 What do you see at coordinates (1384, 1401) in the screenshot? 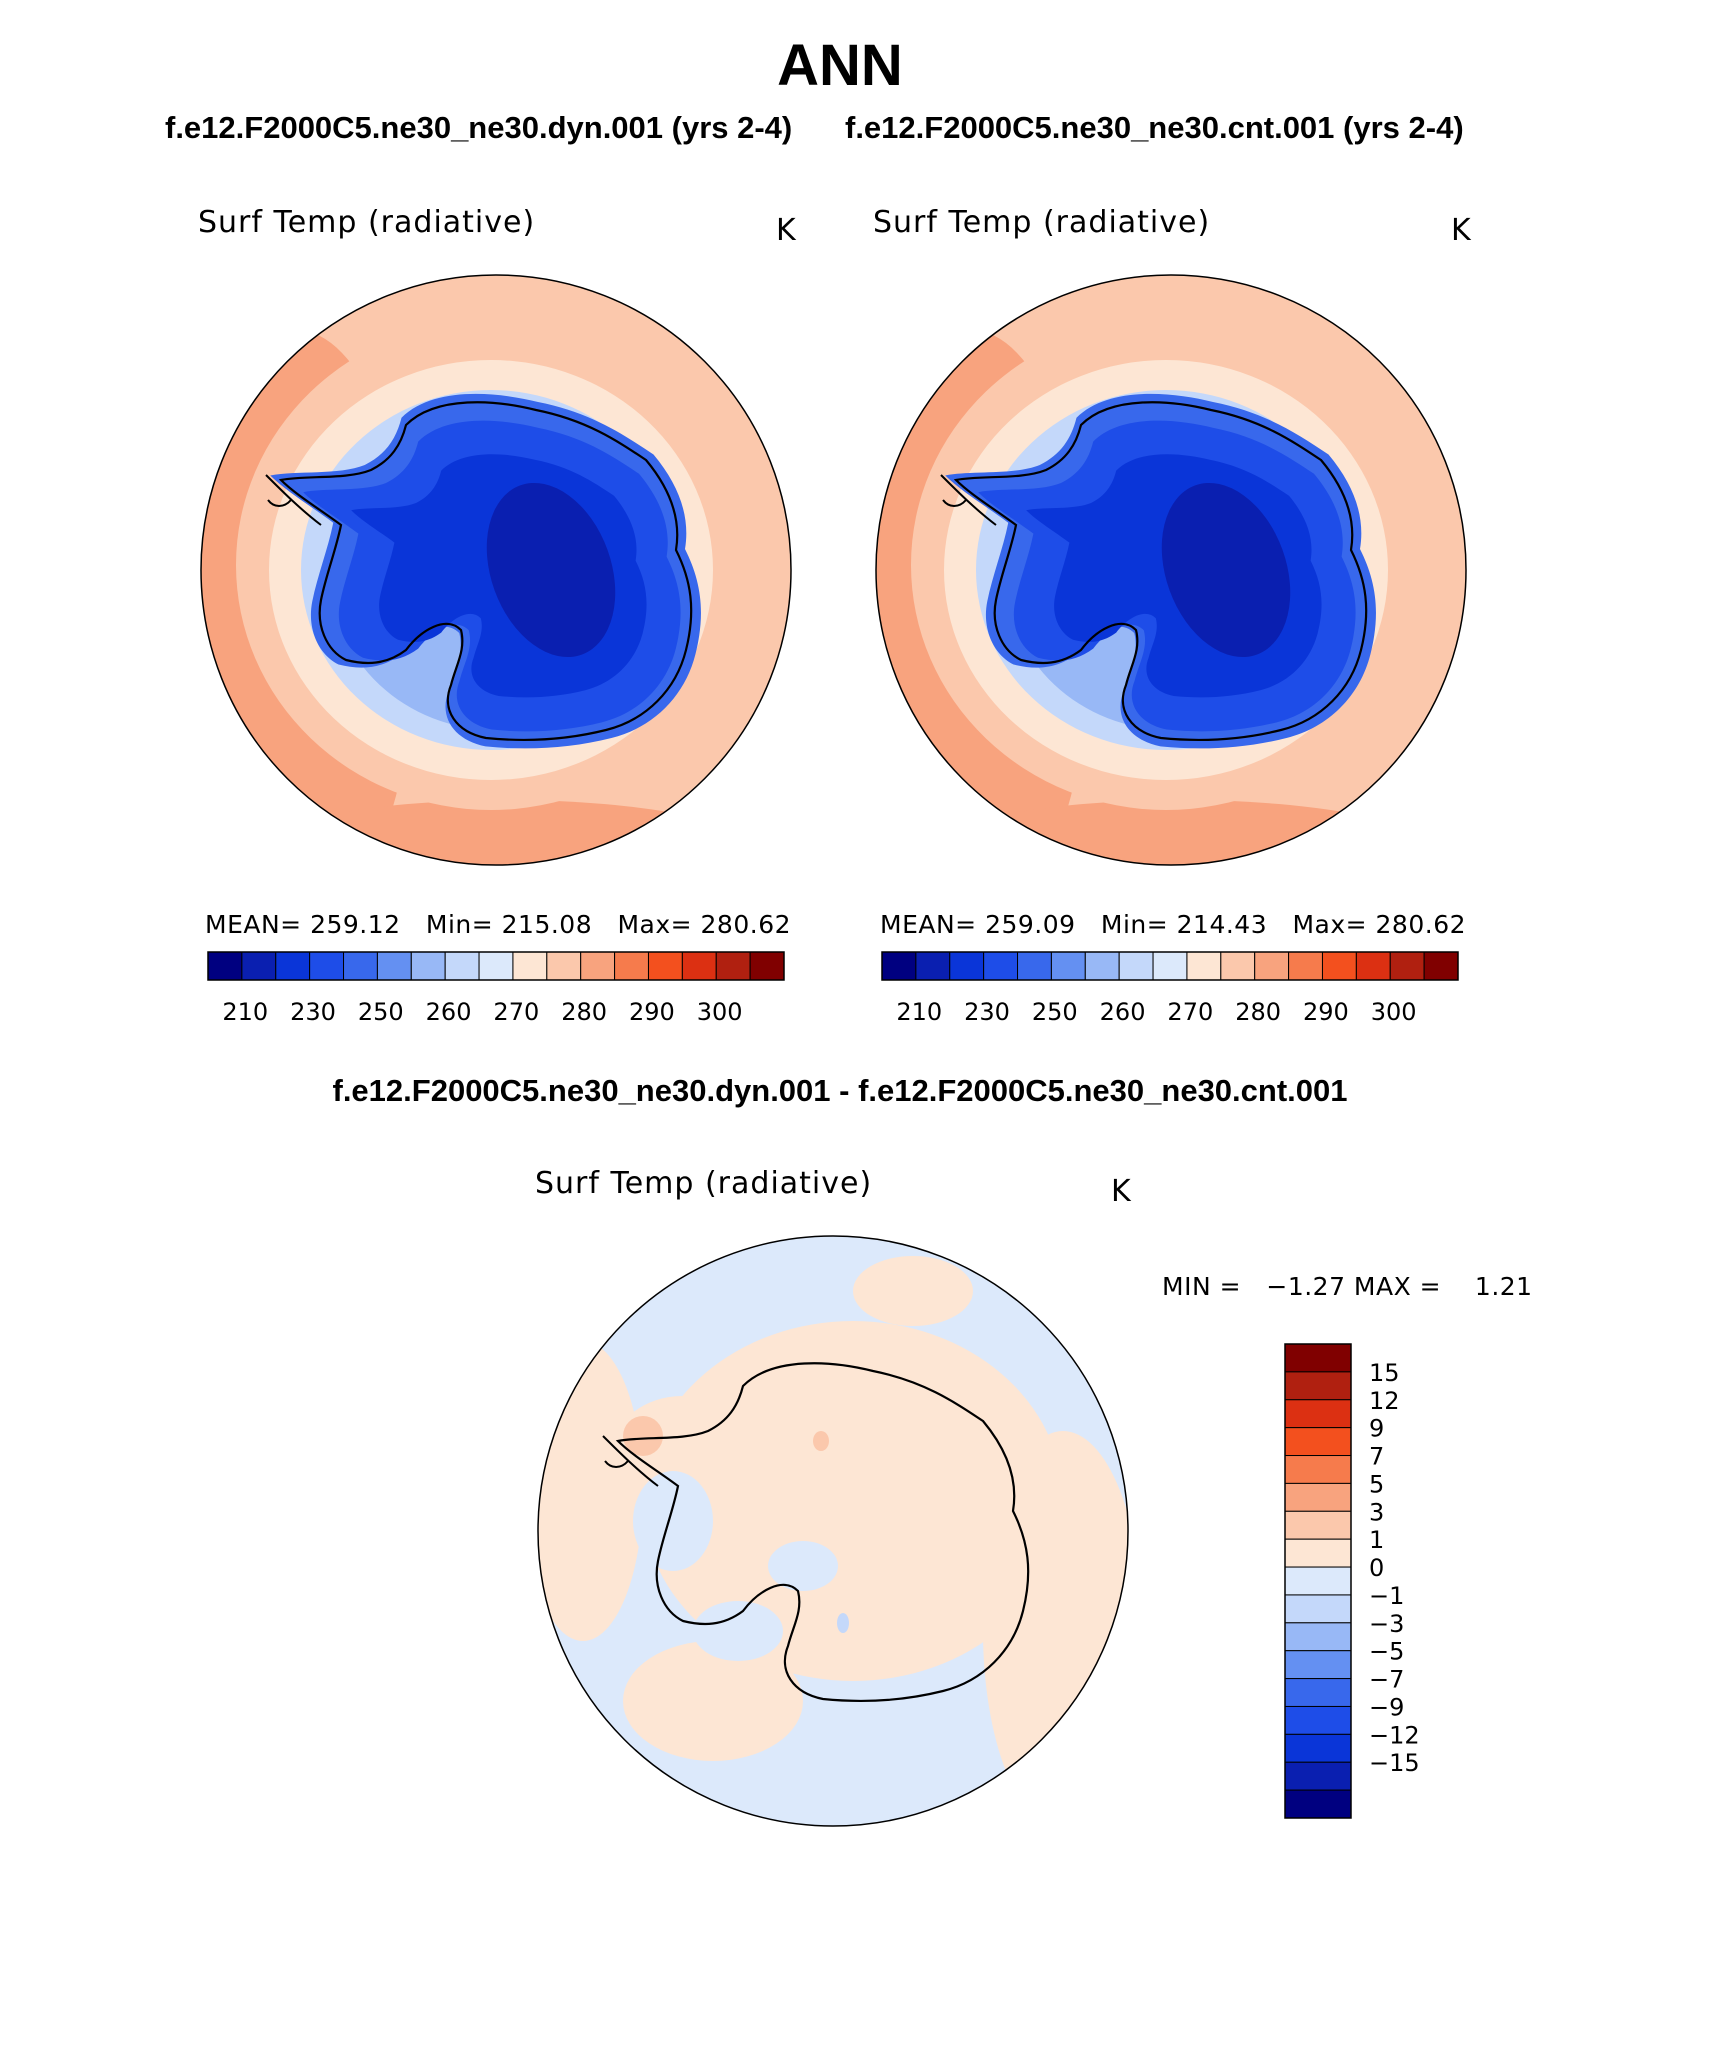
I see `colorbar-tick-label: 12` at bounding box center [1384, 1401].